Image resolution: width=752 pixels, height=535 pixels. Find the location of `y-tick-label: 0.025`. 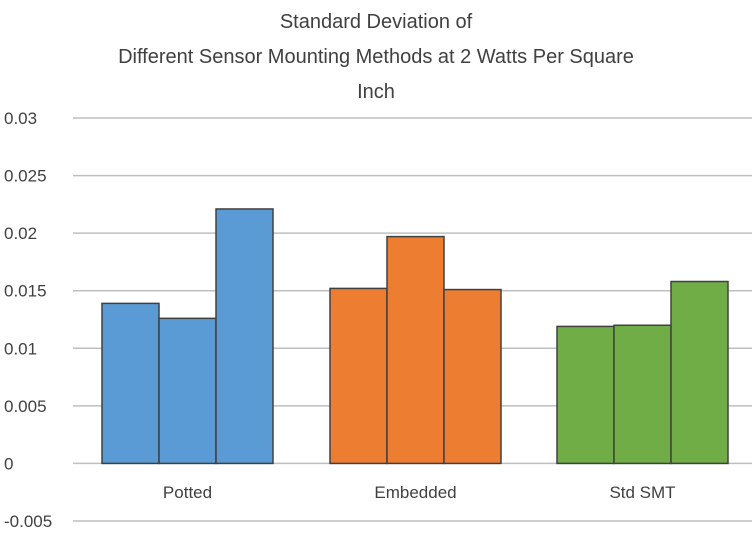

y-tick-label: 0.025 is located at coordinates (25, 176).